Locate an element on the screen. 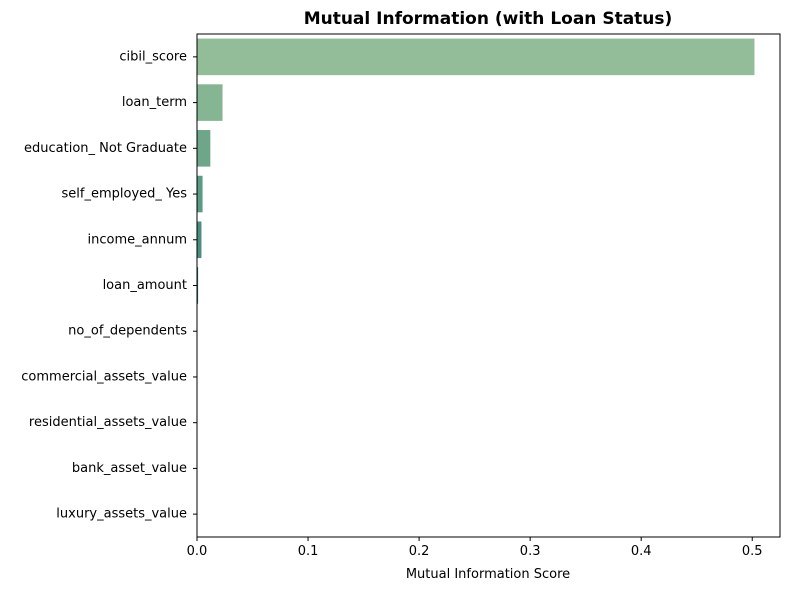  y-tick-label: residential_assets_value is located at coordinates (108, 422).